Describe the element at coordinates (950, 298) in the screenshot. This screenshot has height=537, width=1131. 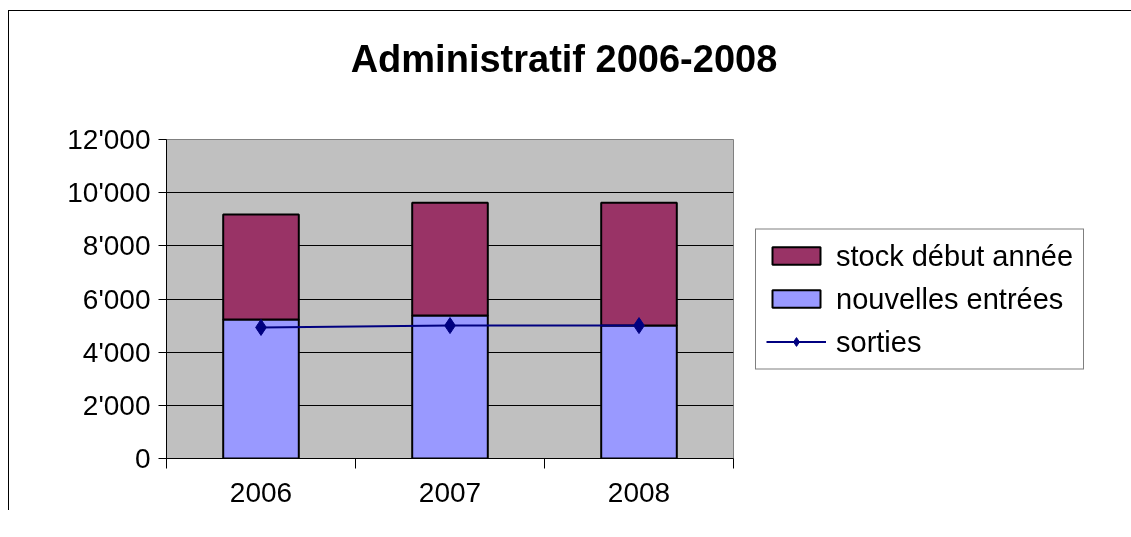
I see `legend-label: nouvelles entrées` at that location.